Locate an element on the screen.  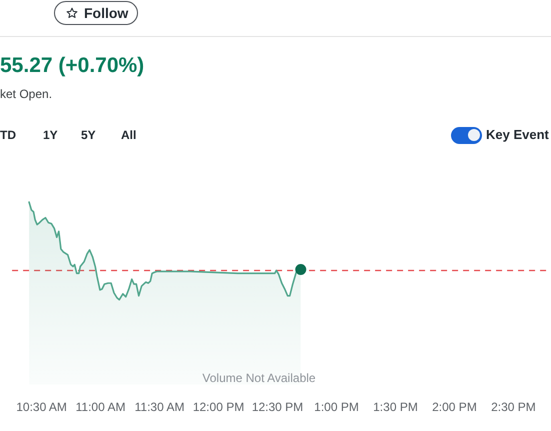
x-tick-label: 2:00 PM is located at coordinates (454, 407).